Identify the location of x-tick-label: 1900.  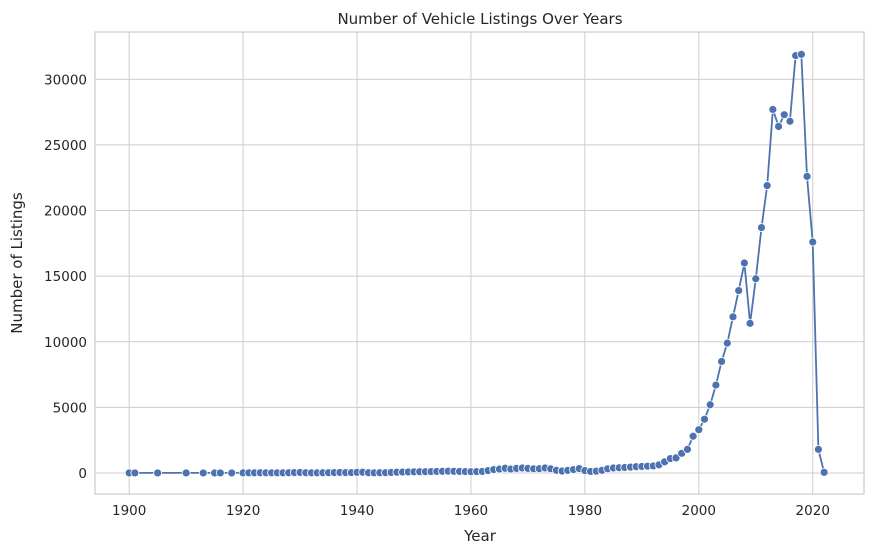
(129, 511).